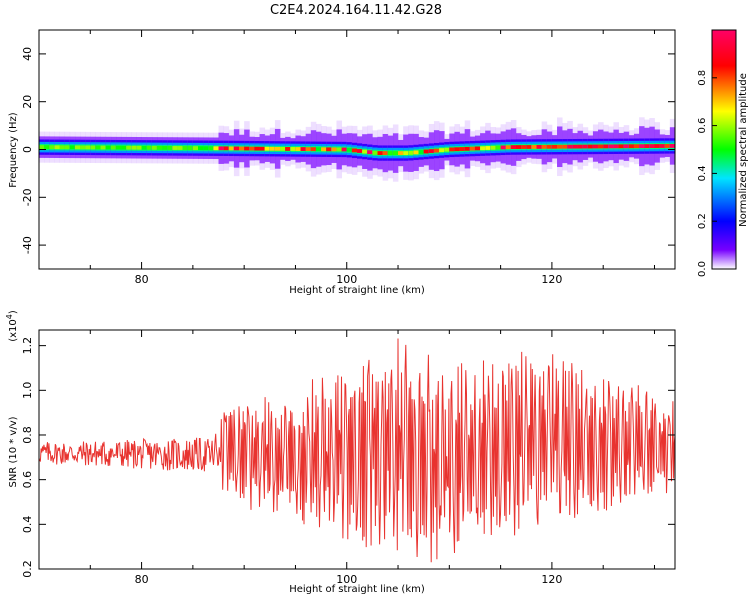  Describe the element at coordinates (142, 279) in the screenshot. I see `spectrogram-x-tick-label: 80` at that location.